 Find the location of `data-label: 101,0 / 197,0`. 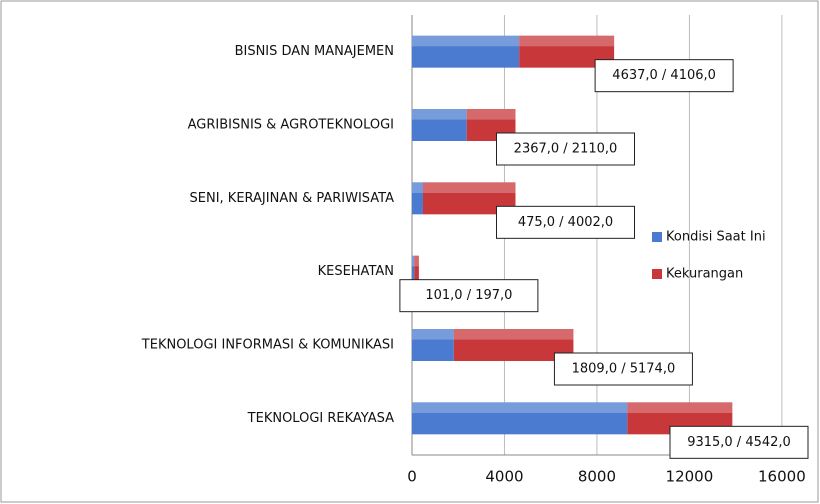

data-label: 101,0 / 197,0 is located at coordinates (468, 295).